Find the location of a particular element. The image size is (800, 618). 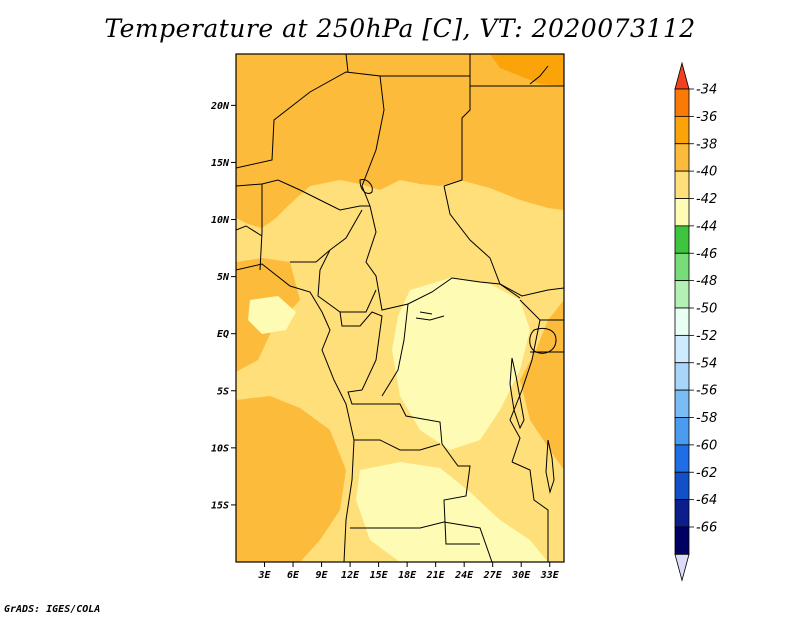

lon-tick-label: 21E is located at coordinates (436, 575).